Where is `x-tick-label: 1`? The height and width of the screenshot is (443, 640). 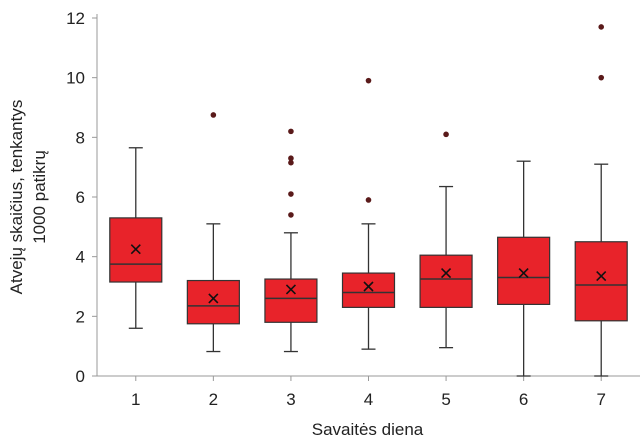 x-tick-label: 1 is located at coordinates (135, 399).